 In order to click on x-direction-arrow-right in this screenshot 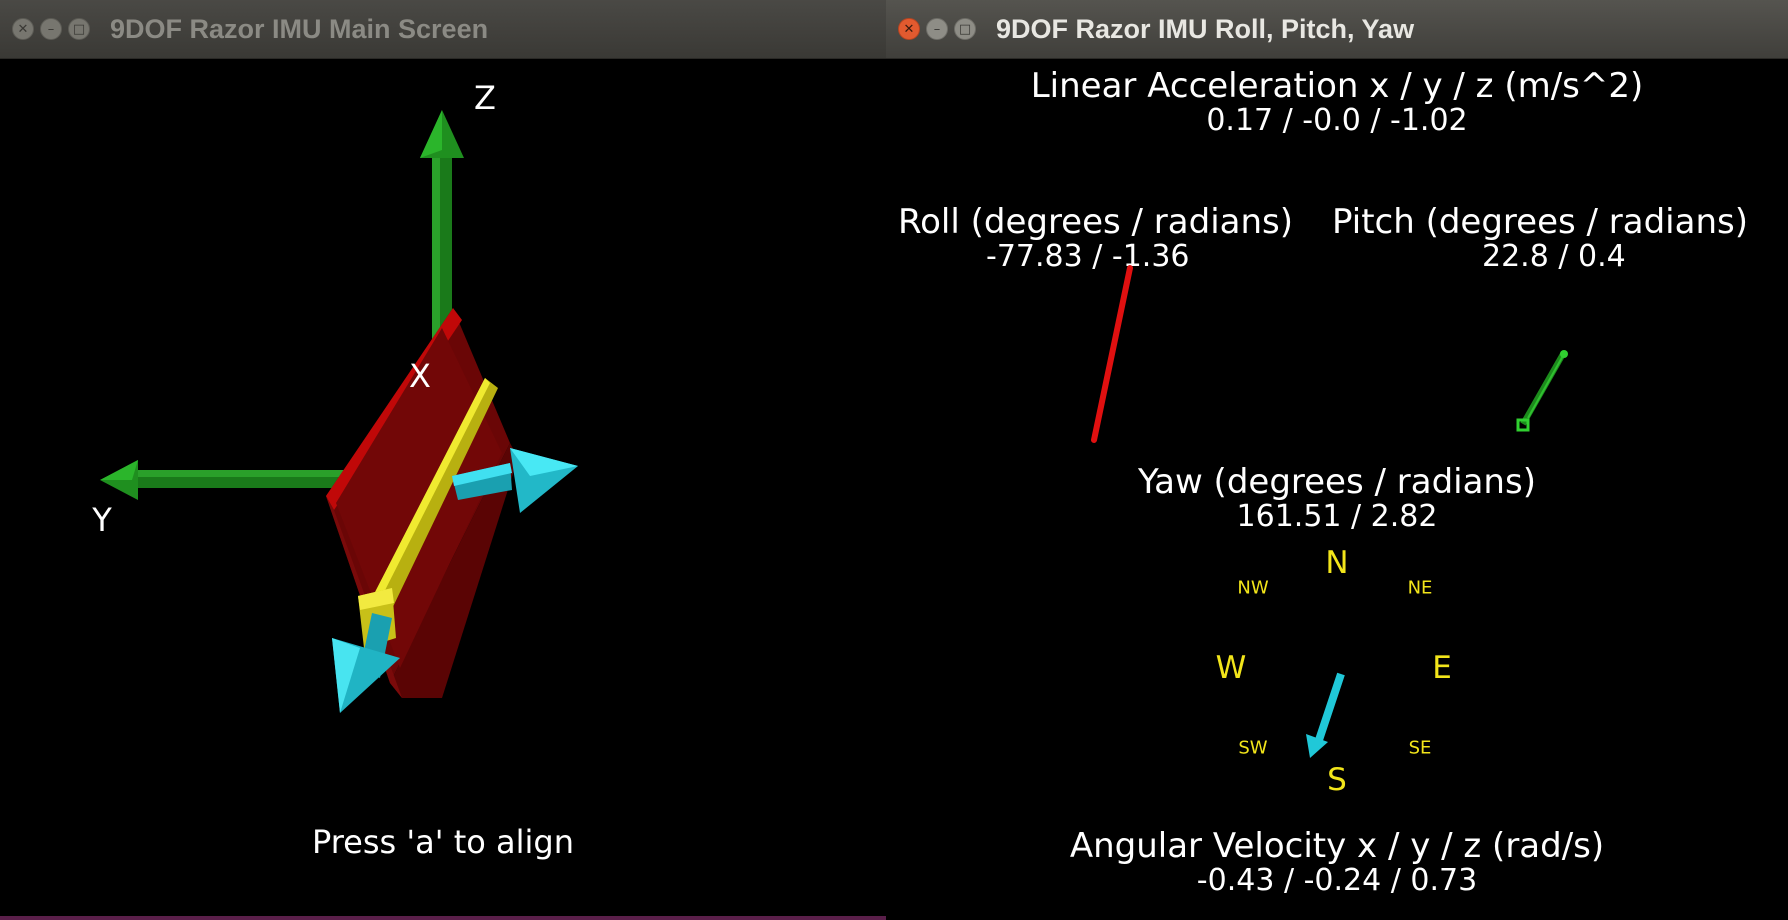, I will do `click(515, 480)`.